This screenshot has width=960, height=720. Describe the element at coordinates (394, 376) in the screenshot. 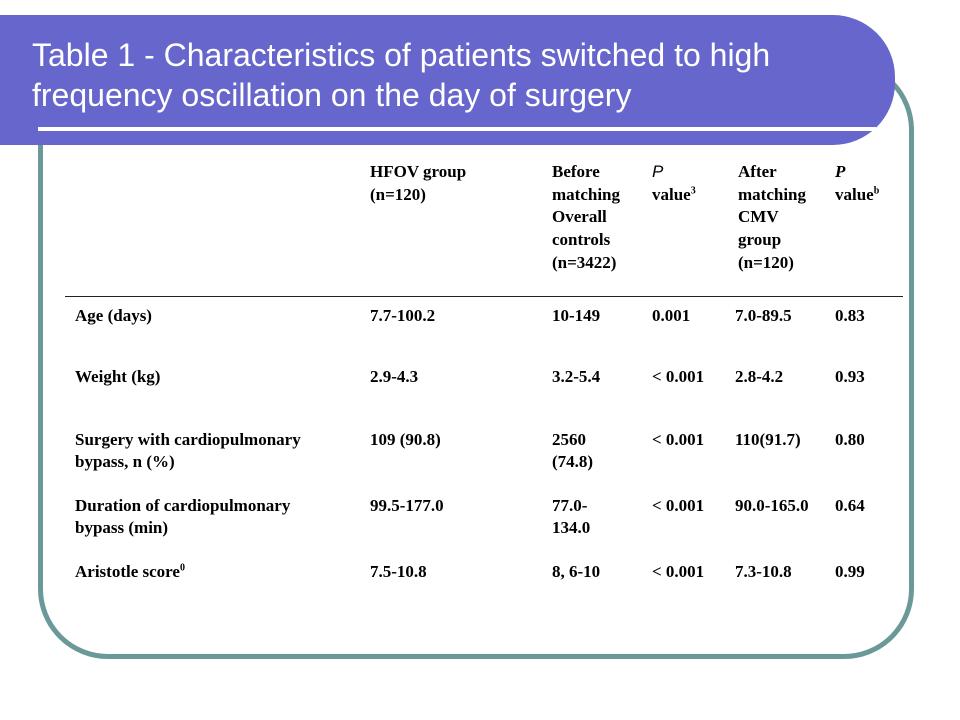

I see `cell-hfov: 2.9-4.3` at that location.